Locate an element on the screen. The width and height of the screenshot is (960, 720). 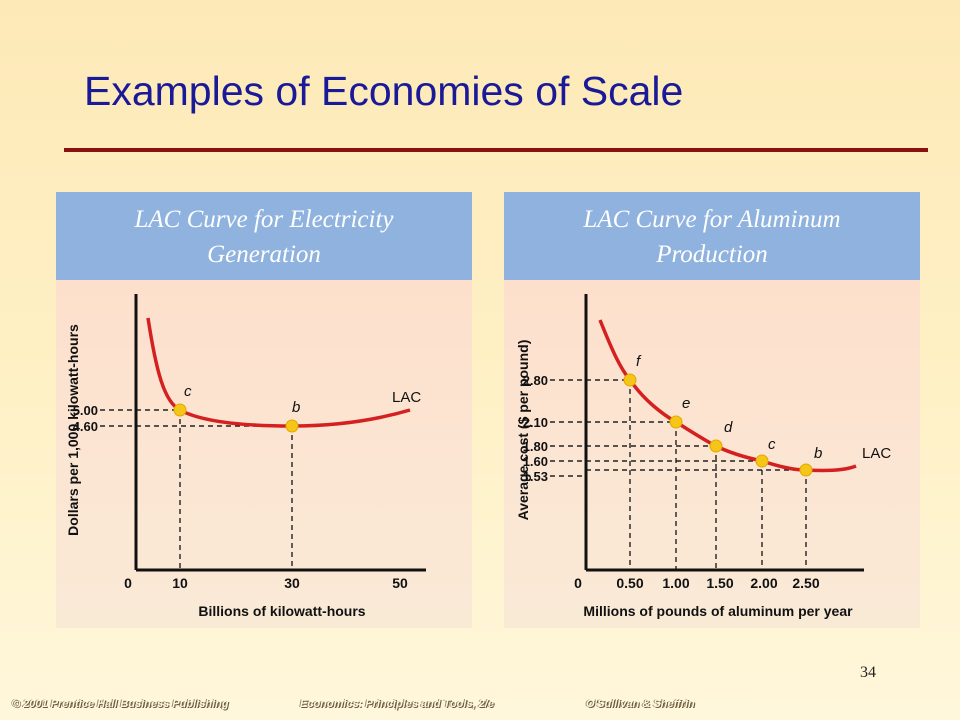
y-axis-label: Dollars per 1,000 kilowatt-hours is located at coordinates (73, 430).